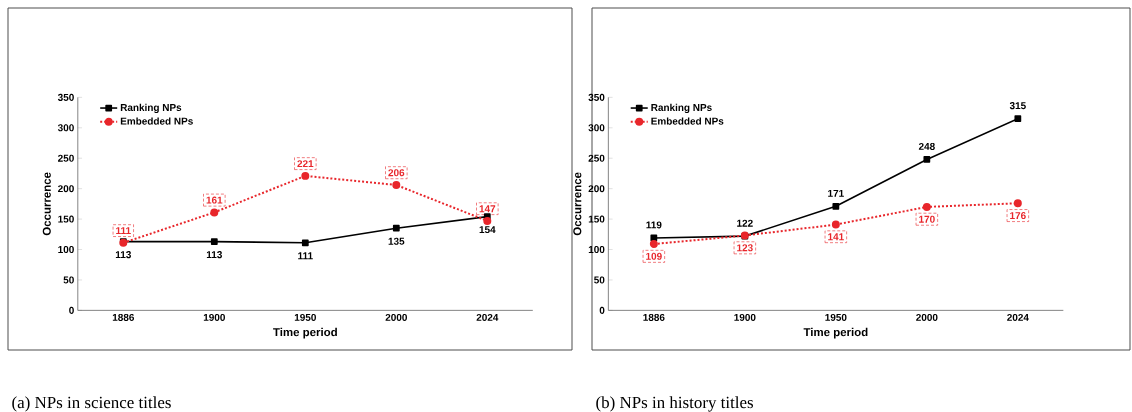 Image resolution: width=1132 pixels, height=412 pixels. Describe the element at coordinates (654, 256) in the screenshot. I see `data-label: 109` at that location.